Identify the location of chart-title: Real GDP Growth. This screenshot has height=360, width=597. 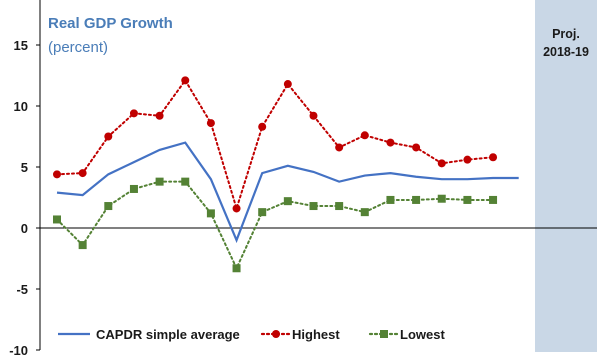
(110, 23).